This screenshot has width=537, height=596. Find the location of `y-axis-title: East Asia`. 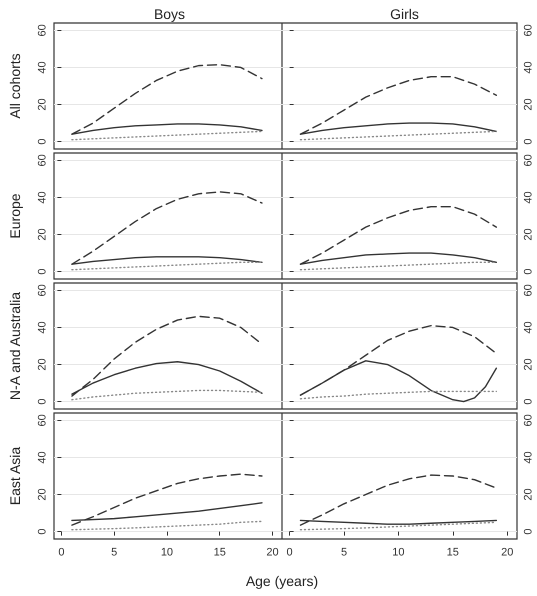

y-axis-title: East Asia is located at coordinates (15, 476).